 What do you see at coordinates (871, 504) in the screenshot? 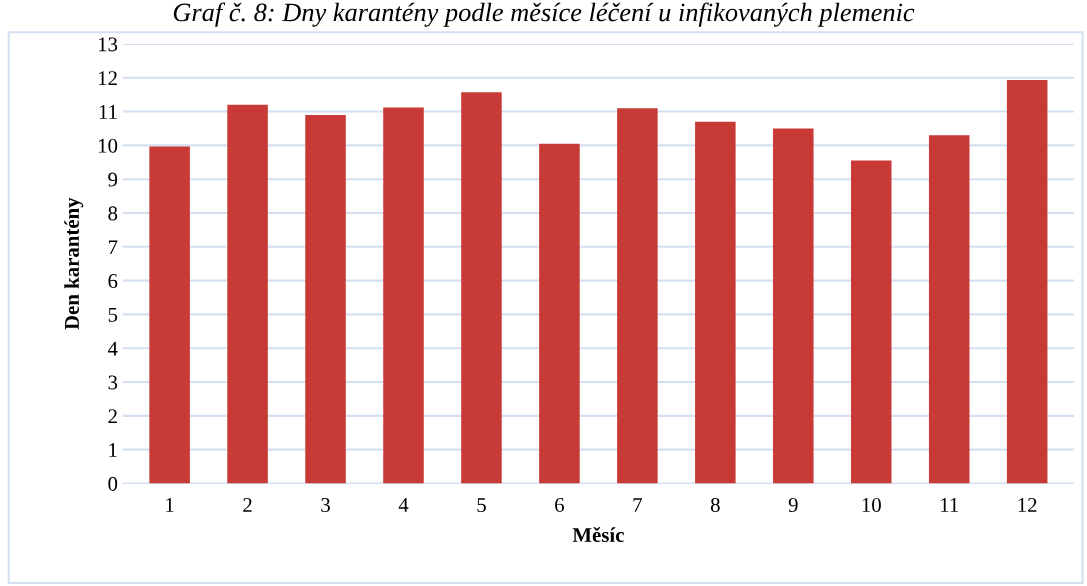
I see `x-tick-label: 10` at bounding box center [871, 504].